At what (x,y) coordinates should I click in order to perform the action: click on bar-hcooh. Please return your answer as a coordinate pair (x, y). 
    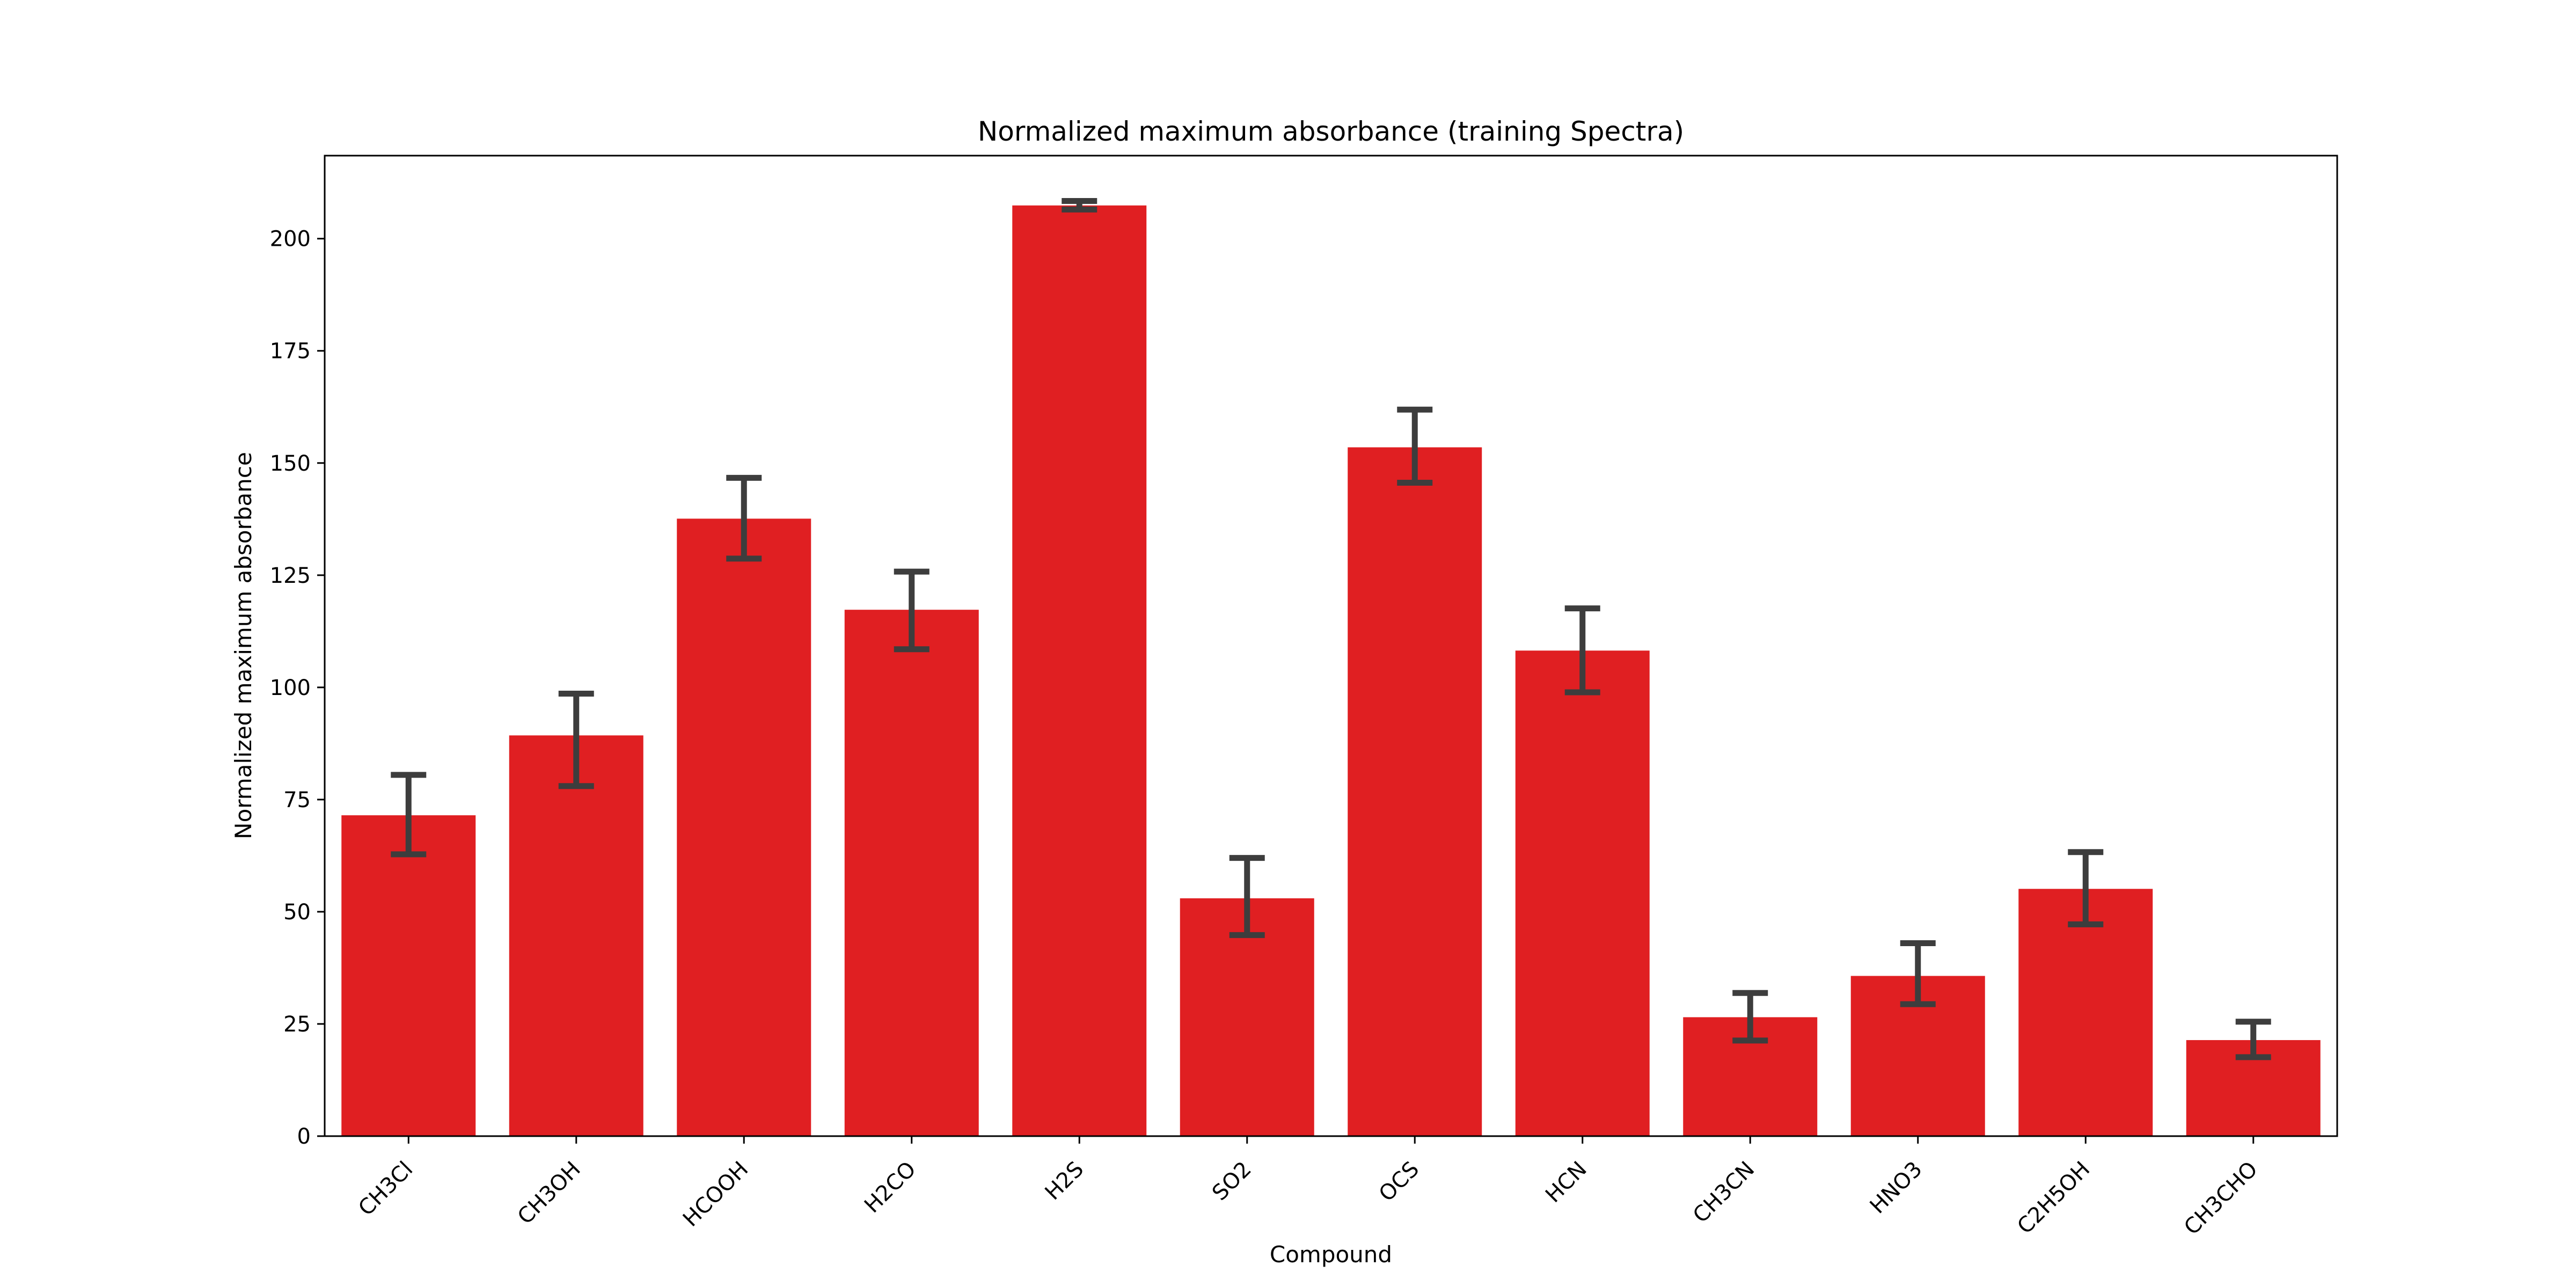
    Looking at the image, I should click on (744, 827).